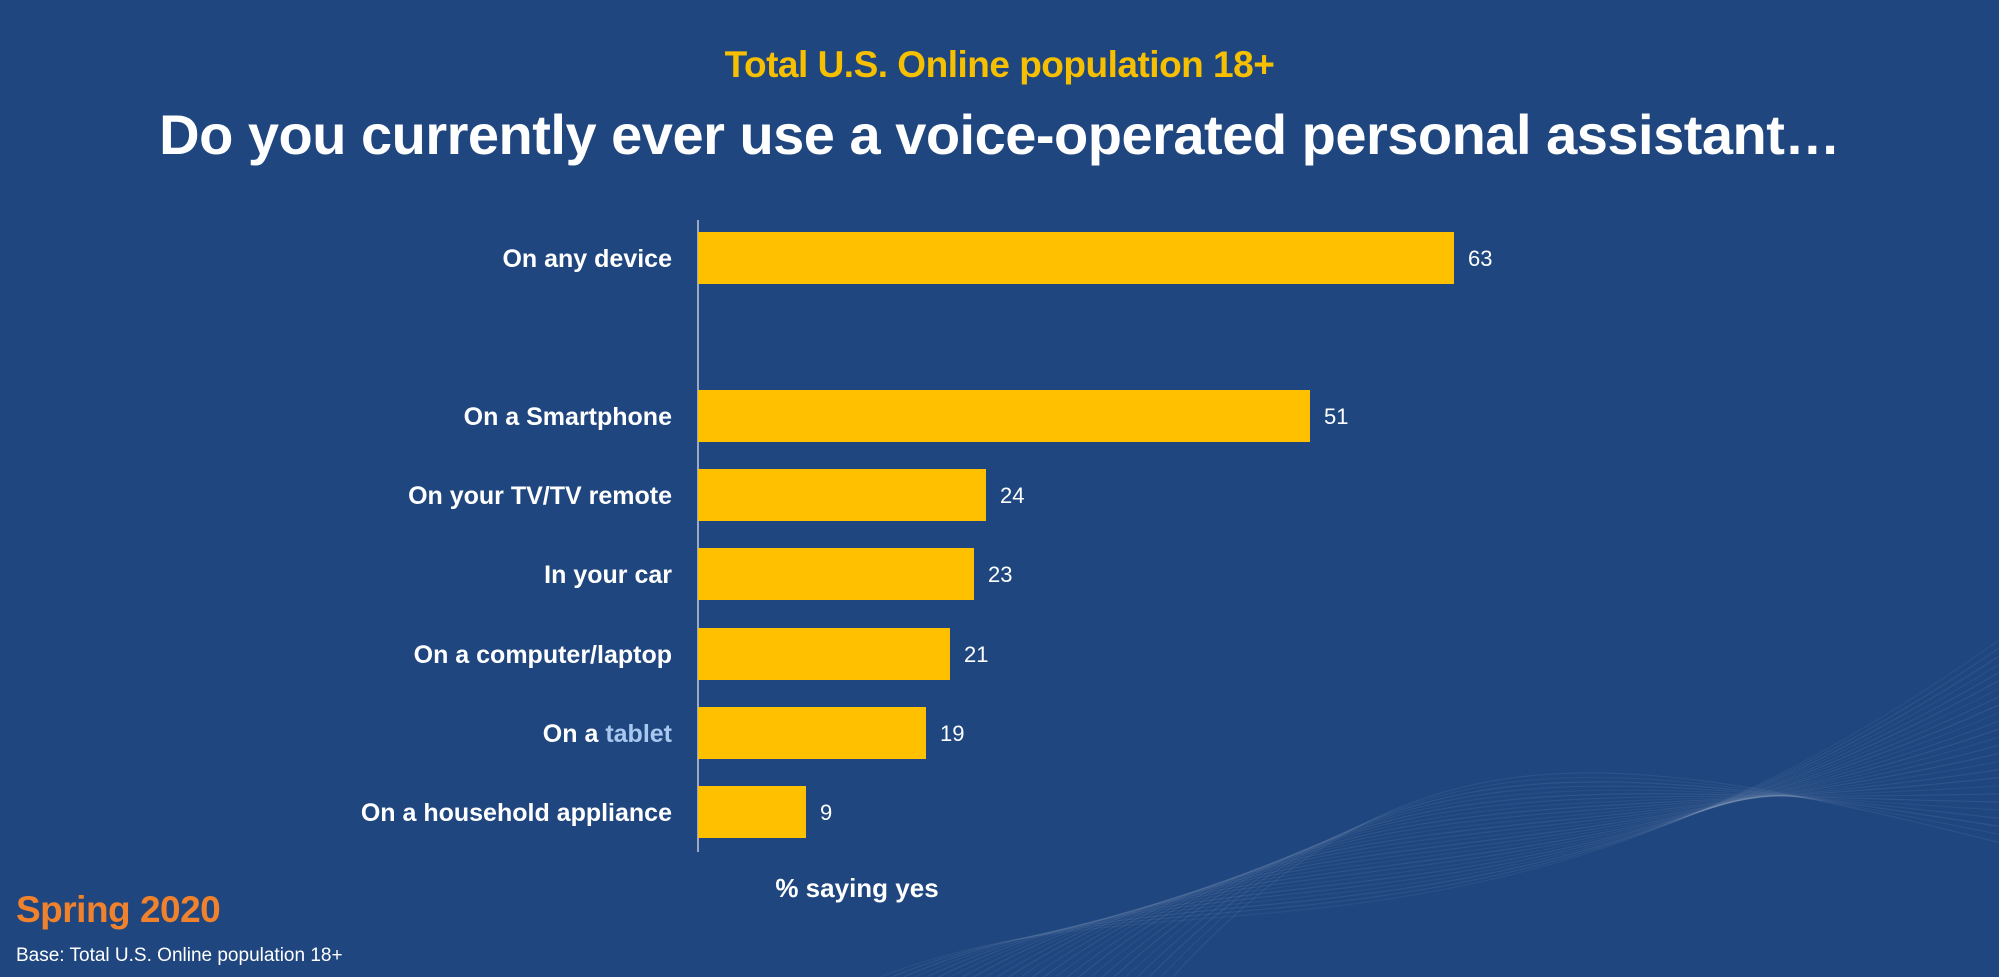 This screenshot has height=977, width=1999. Describe the element at coordinates (587, 259) in the screenshot. I see `category-label: On any device` at that location.